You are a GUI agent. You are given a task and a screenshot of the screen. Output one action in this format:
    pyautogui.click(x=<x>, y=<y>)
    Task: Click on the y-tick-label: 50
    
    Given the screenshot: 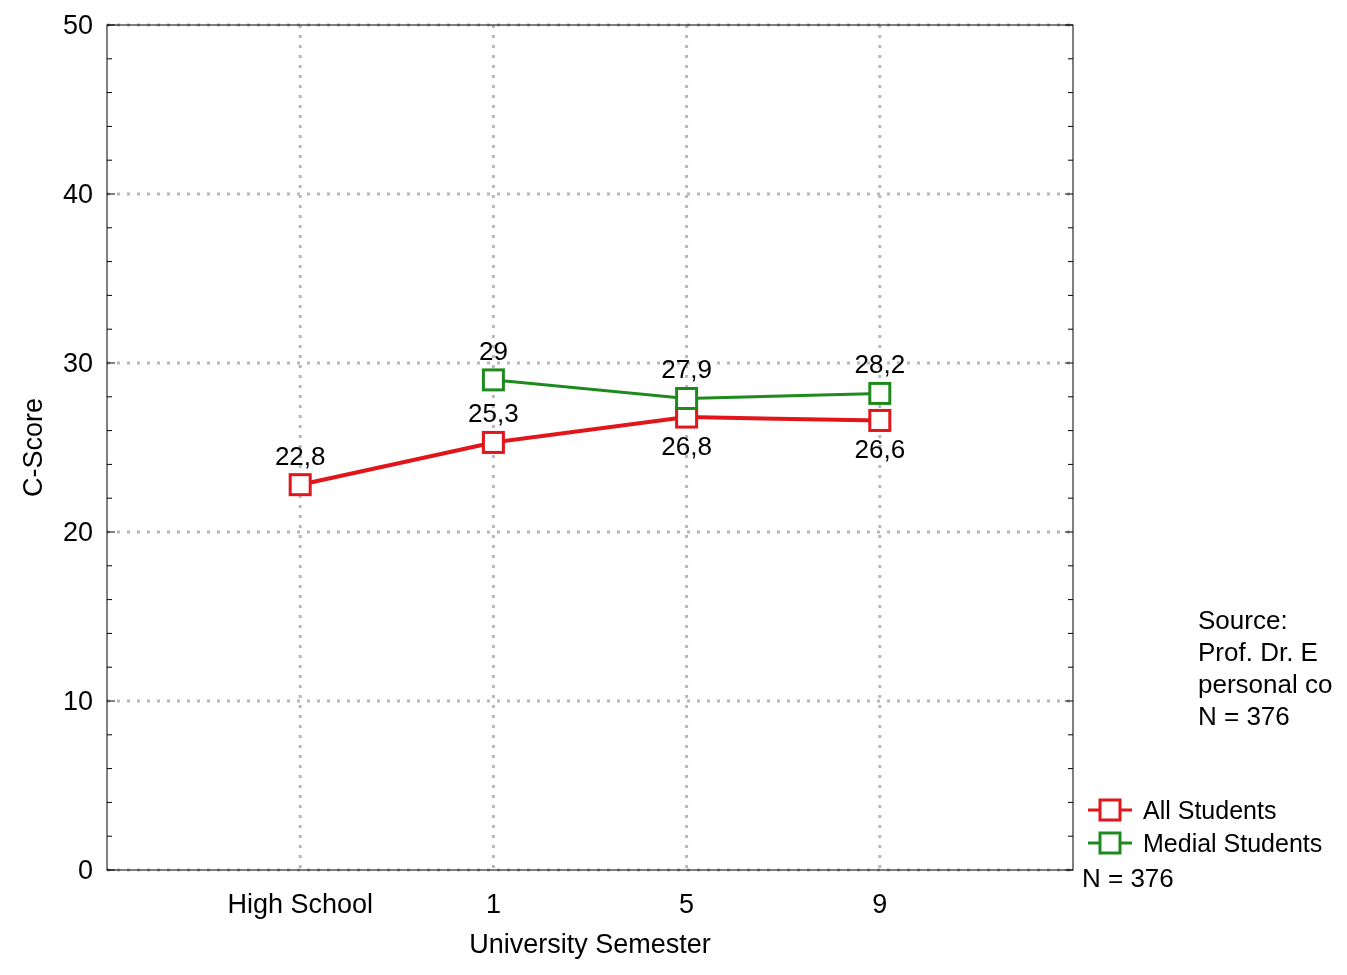 What is the action you would take?
    pyautogui.click(x=77, y=25)
    